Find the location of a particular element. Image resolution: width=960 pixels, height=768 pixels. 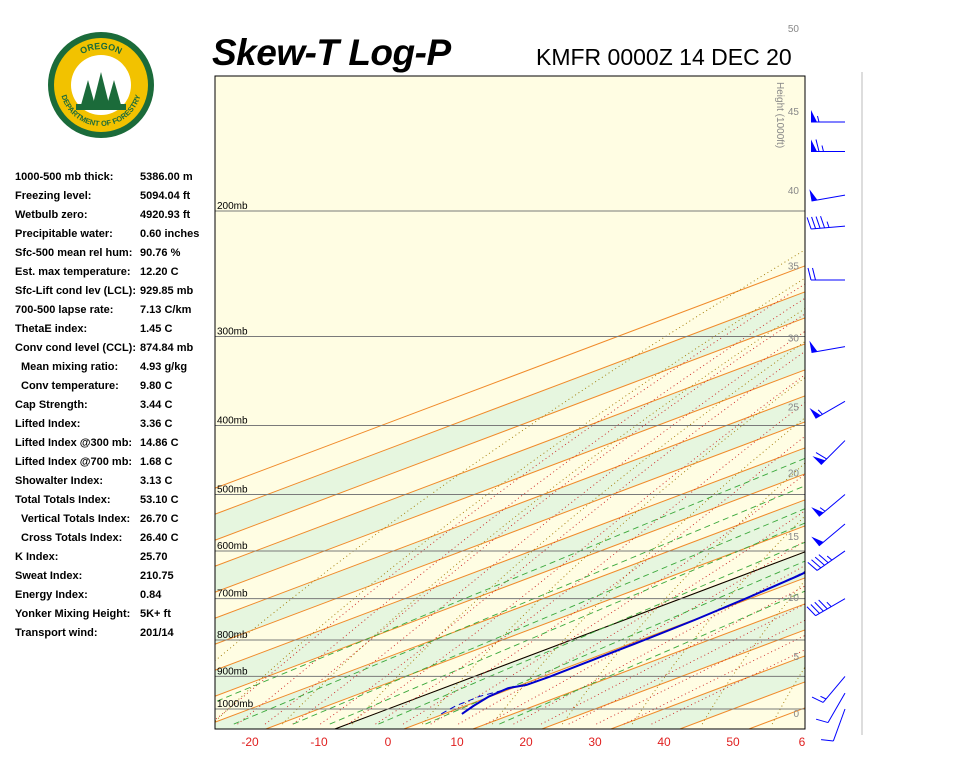

index-value: 25.70 is located at coordinates (154, 557).